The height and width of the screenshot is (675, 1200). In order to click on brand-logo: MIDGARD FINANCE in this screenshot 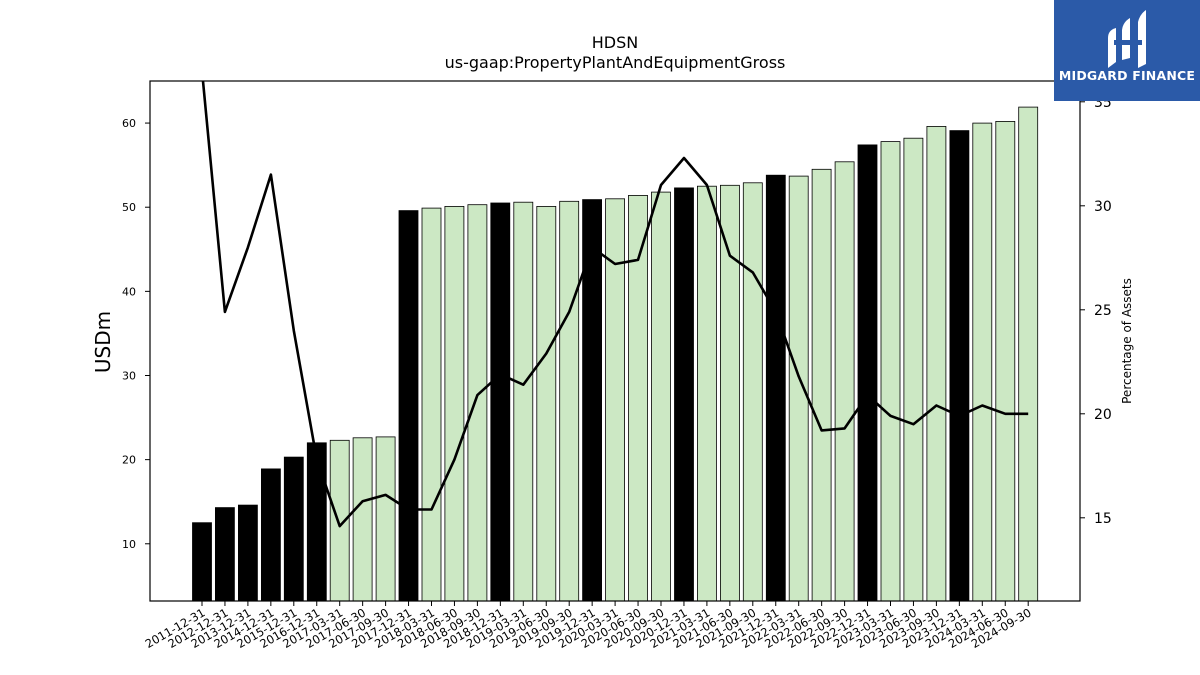, I will do `click(1127, 50)`.